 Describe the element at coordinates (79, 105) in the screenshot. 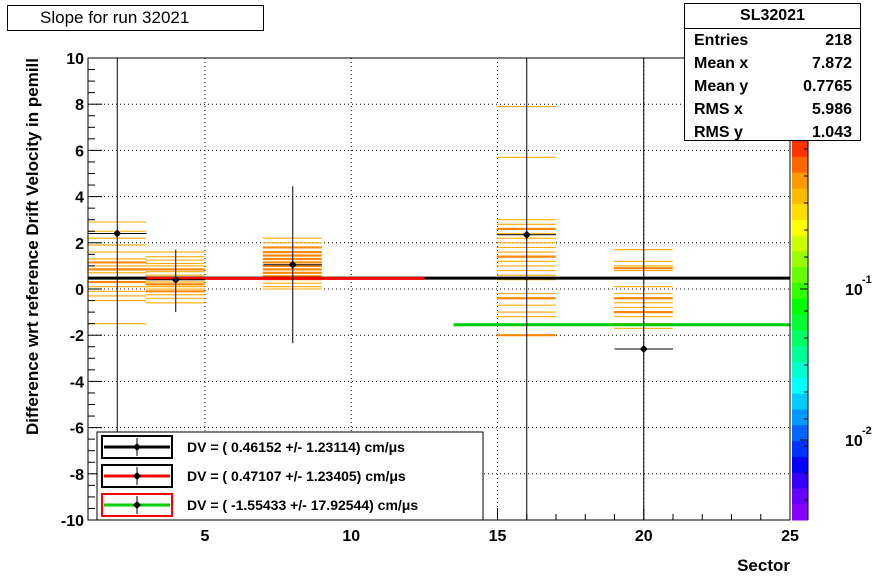

I see `y-tick-label: 8` at that location.